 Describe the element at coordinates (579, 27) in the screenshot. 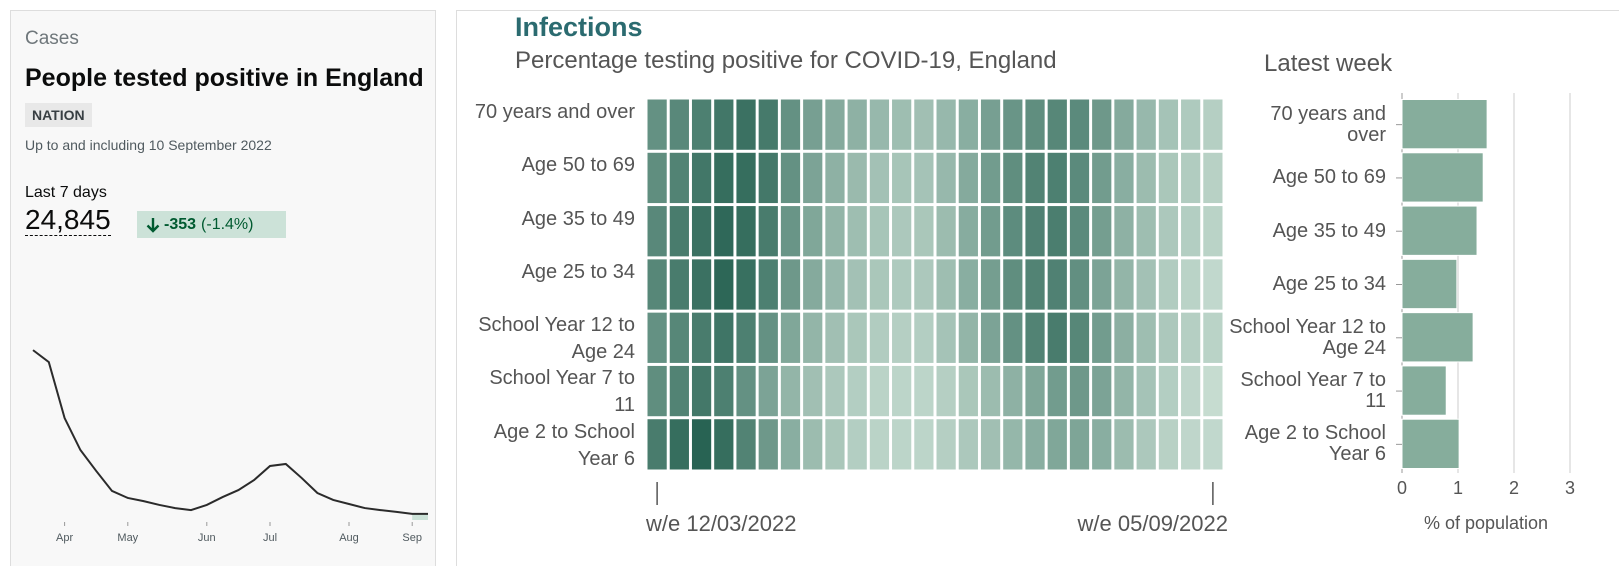

I see `heatmap-title: Infections` at that location.